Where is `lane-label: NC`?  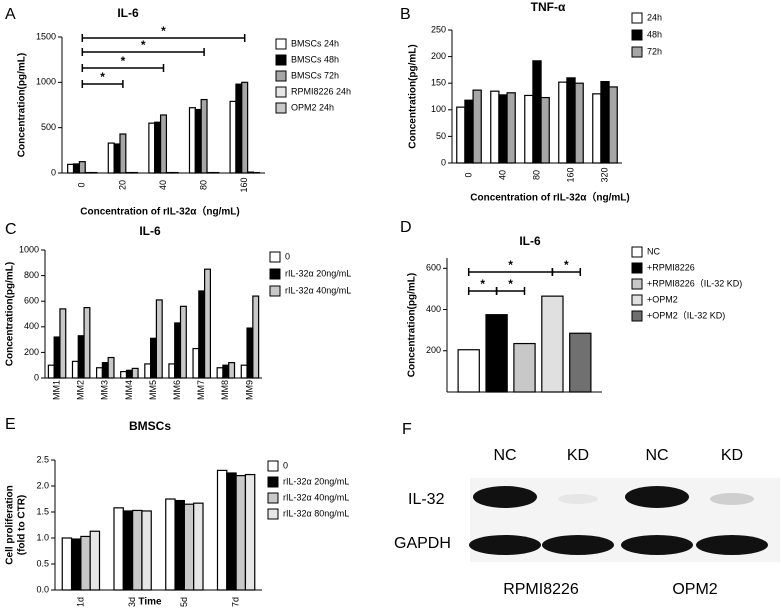
lane-label: NC is located at coordinates (656, 455).